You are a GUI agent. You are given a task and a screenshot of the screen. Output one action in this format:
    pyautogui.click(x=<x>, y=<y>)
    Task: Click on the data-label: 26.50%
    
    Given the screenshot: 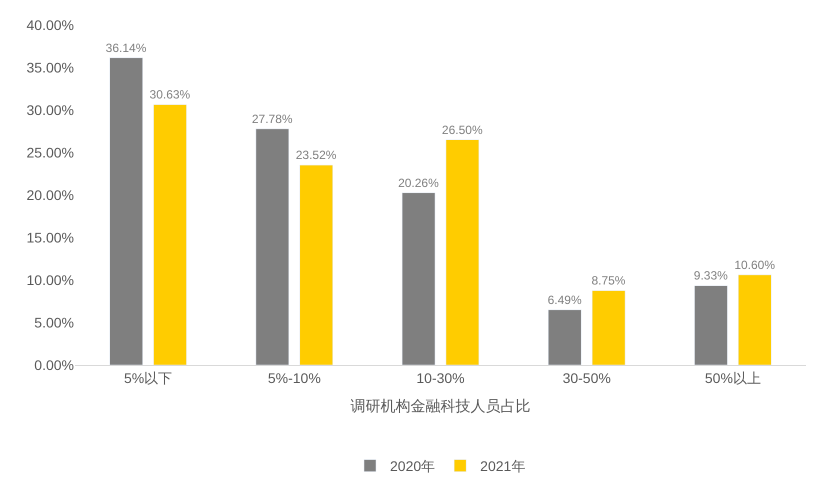 What is the action you would take?
    pyautogui.click(x=462, y=129)
    